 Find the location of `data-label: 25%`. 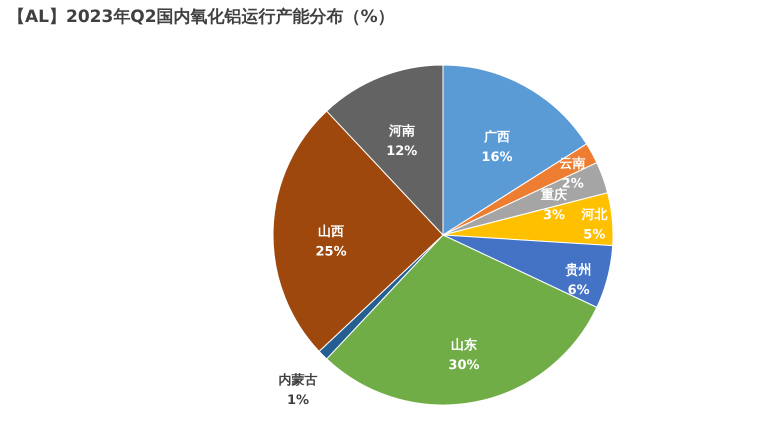

data-label: 25% is located at coordinates (331, 252).